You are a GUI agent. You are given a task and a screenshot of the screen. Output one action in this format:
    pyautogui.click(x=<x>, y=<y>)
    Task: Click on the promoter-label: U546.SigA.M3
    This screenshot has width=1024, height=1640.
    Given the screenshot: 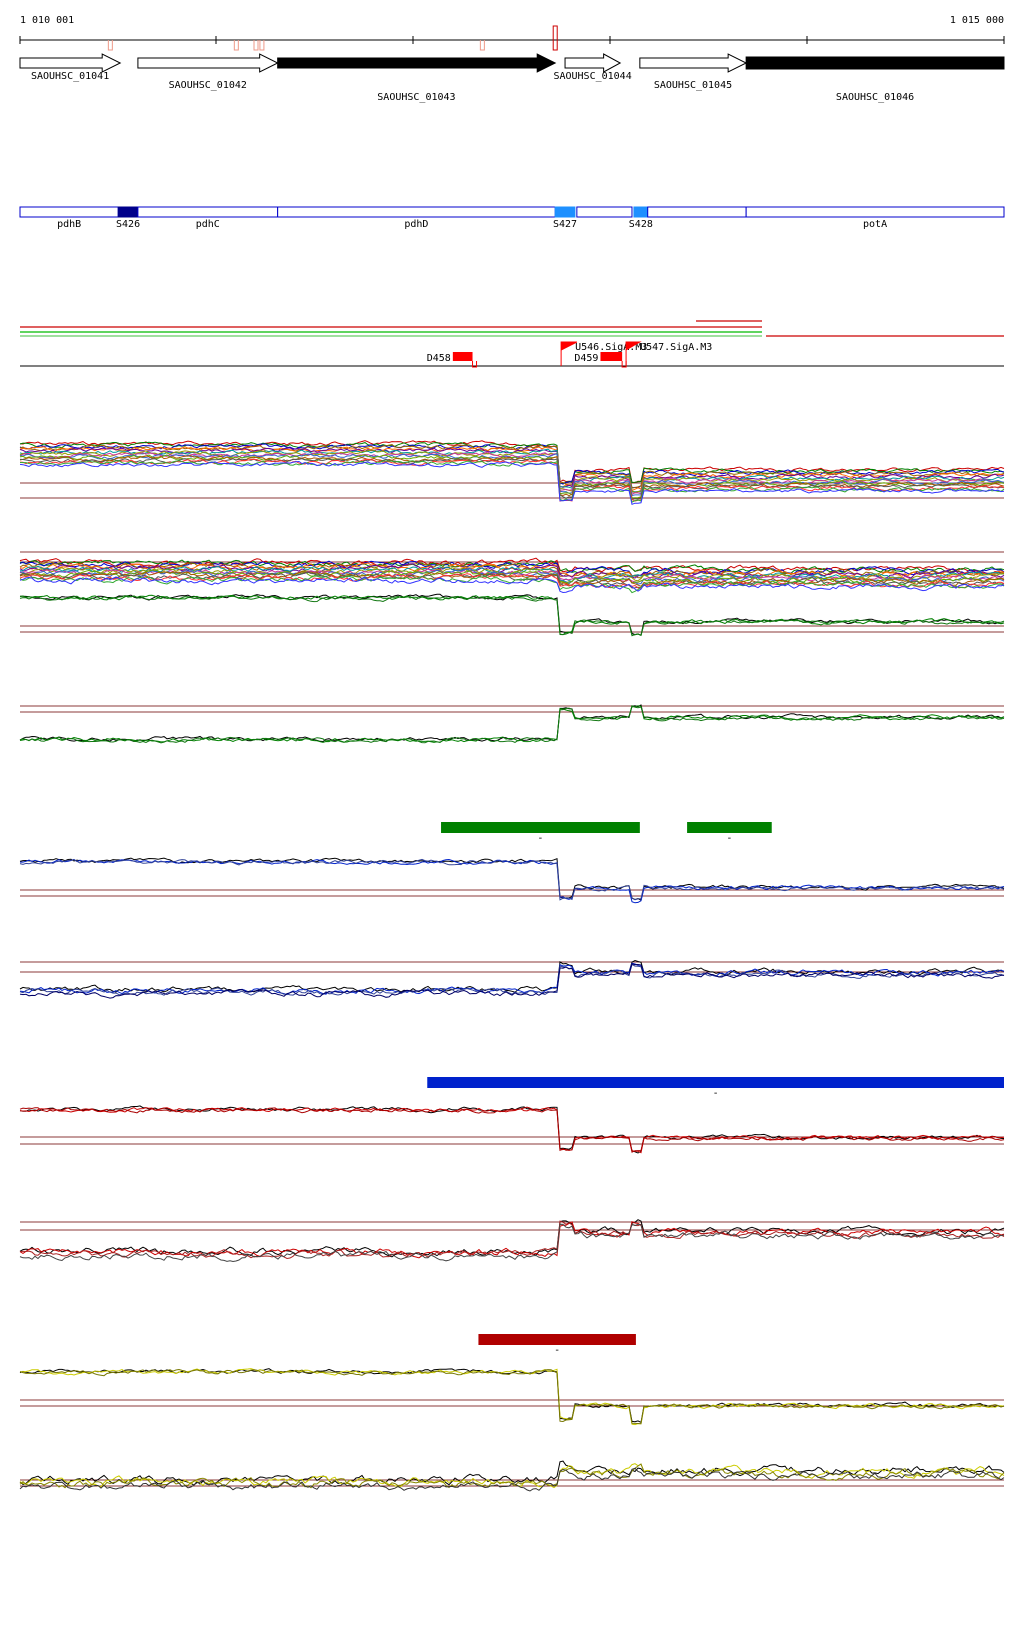 What is the action you would take?
    pyautogui.click(x=611, y=347)
    